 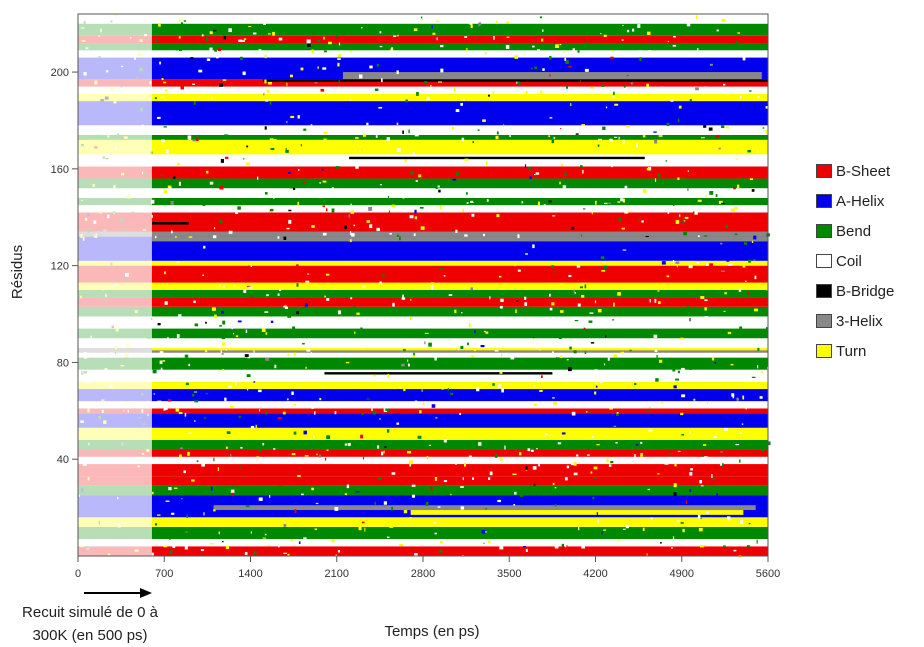 What do you see at coordinates (60, 170) in the screenshot?
I see `y-tick-label: 160` at bounding box center [60, 170].